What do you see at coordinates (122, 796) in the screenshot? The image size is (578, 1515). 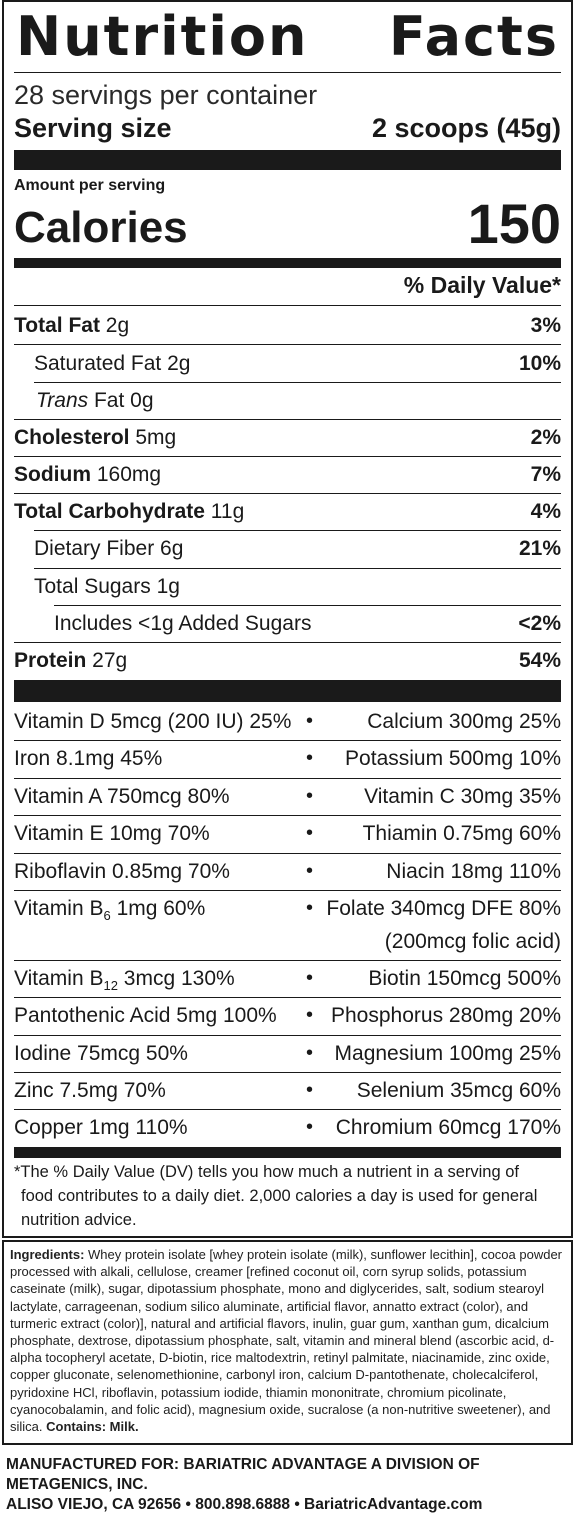 I see `vitamin-left: Vitamin A 750mcg 80%` at bounding box center [122, 796].